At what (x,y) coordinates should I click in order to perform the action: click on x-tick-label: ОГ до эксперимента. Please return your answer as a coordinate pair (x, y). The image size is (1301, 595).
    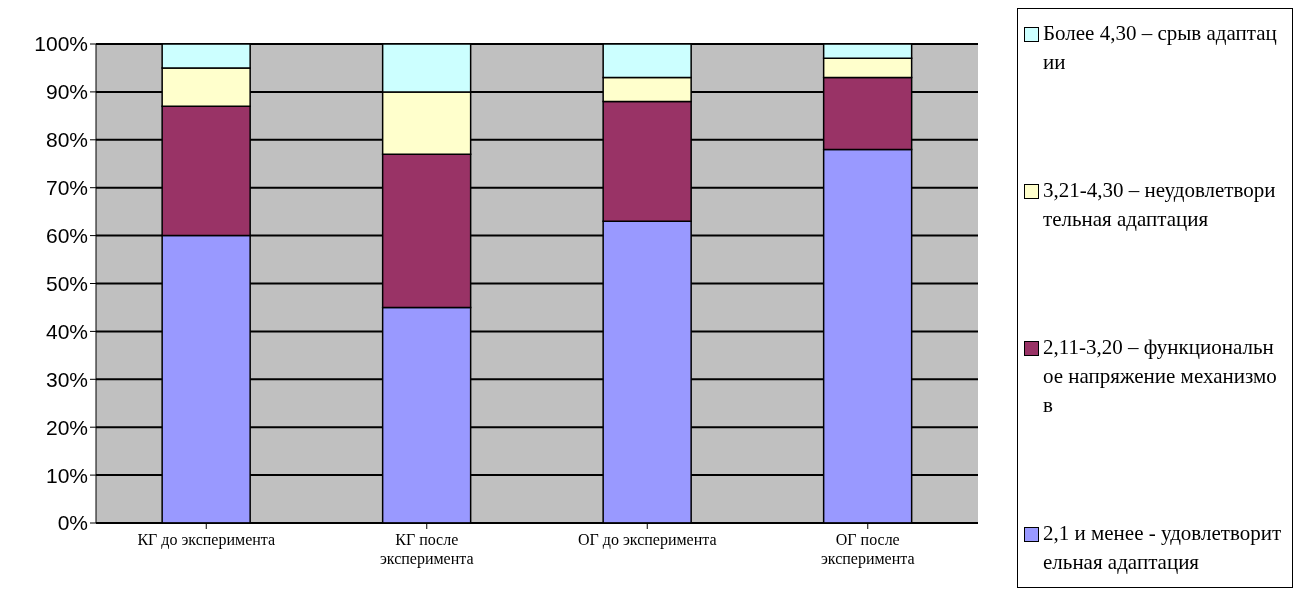
    Looking at the image, I should click on (647, 540).